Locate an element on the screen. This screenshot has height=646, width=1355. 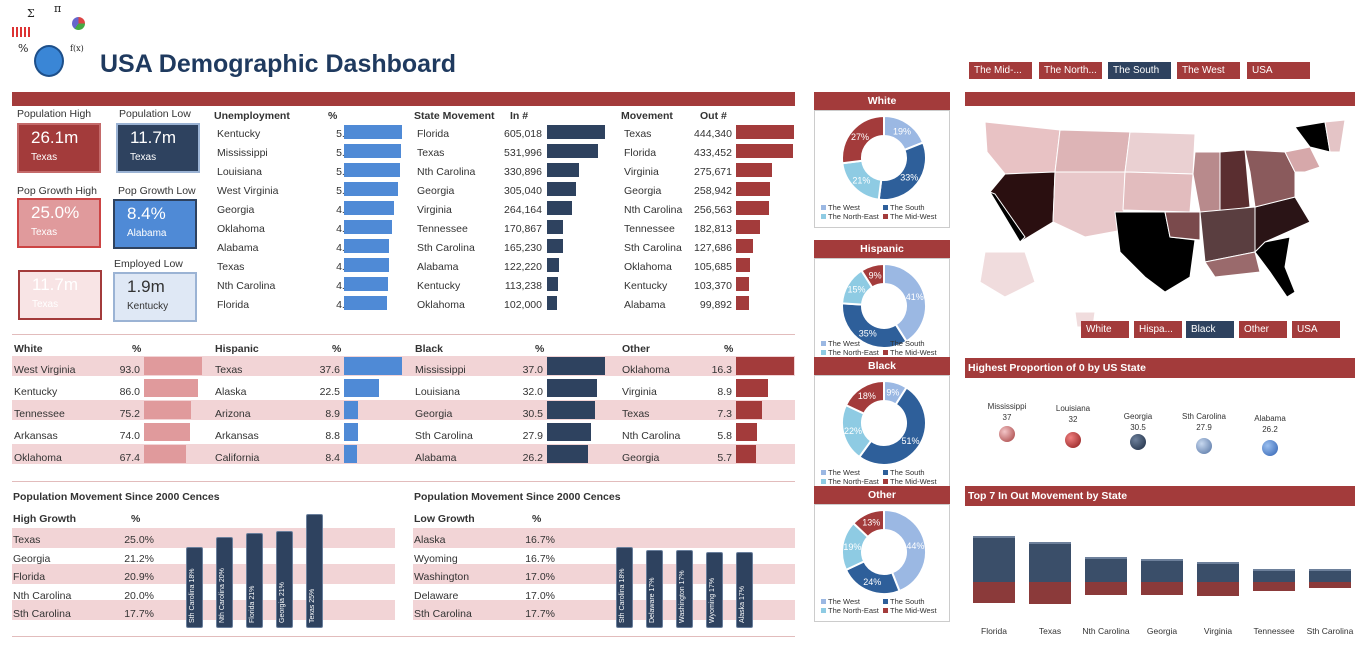
kpi-card: 1.9m Kentucky is located at coordinates (155, 297).